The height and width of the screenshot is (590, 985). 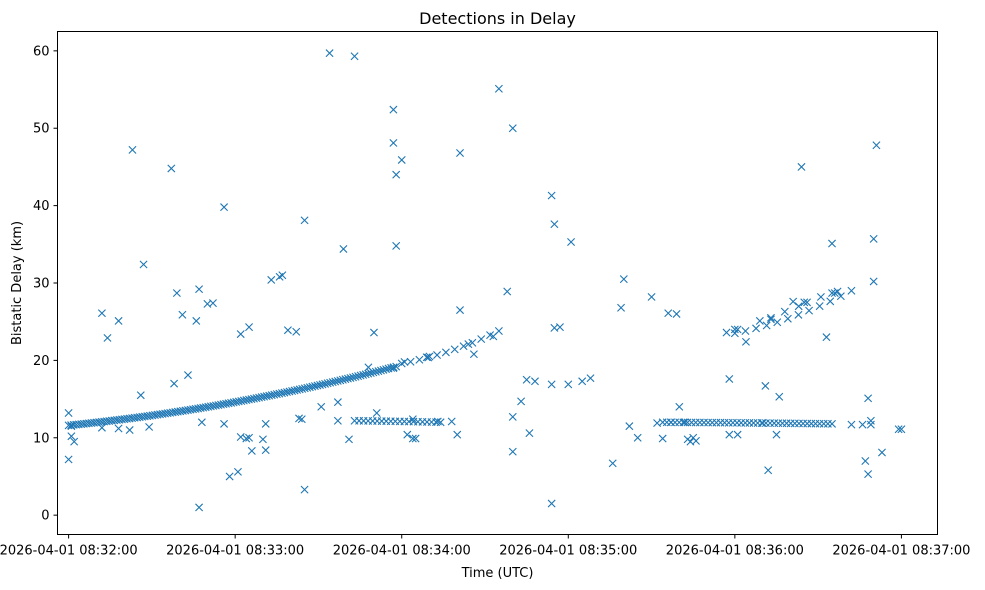 I want to click on y-tick-label: 50, so click(x=41, y=129).